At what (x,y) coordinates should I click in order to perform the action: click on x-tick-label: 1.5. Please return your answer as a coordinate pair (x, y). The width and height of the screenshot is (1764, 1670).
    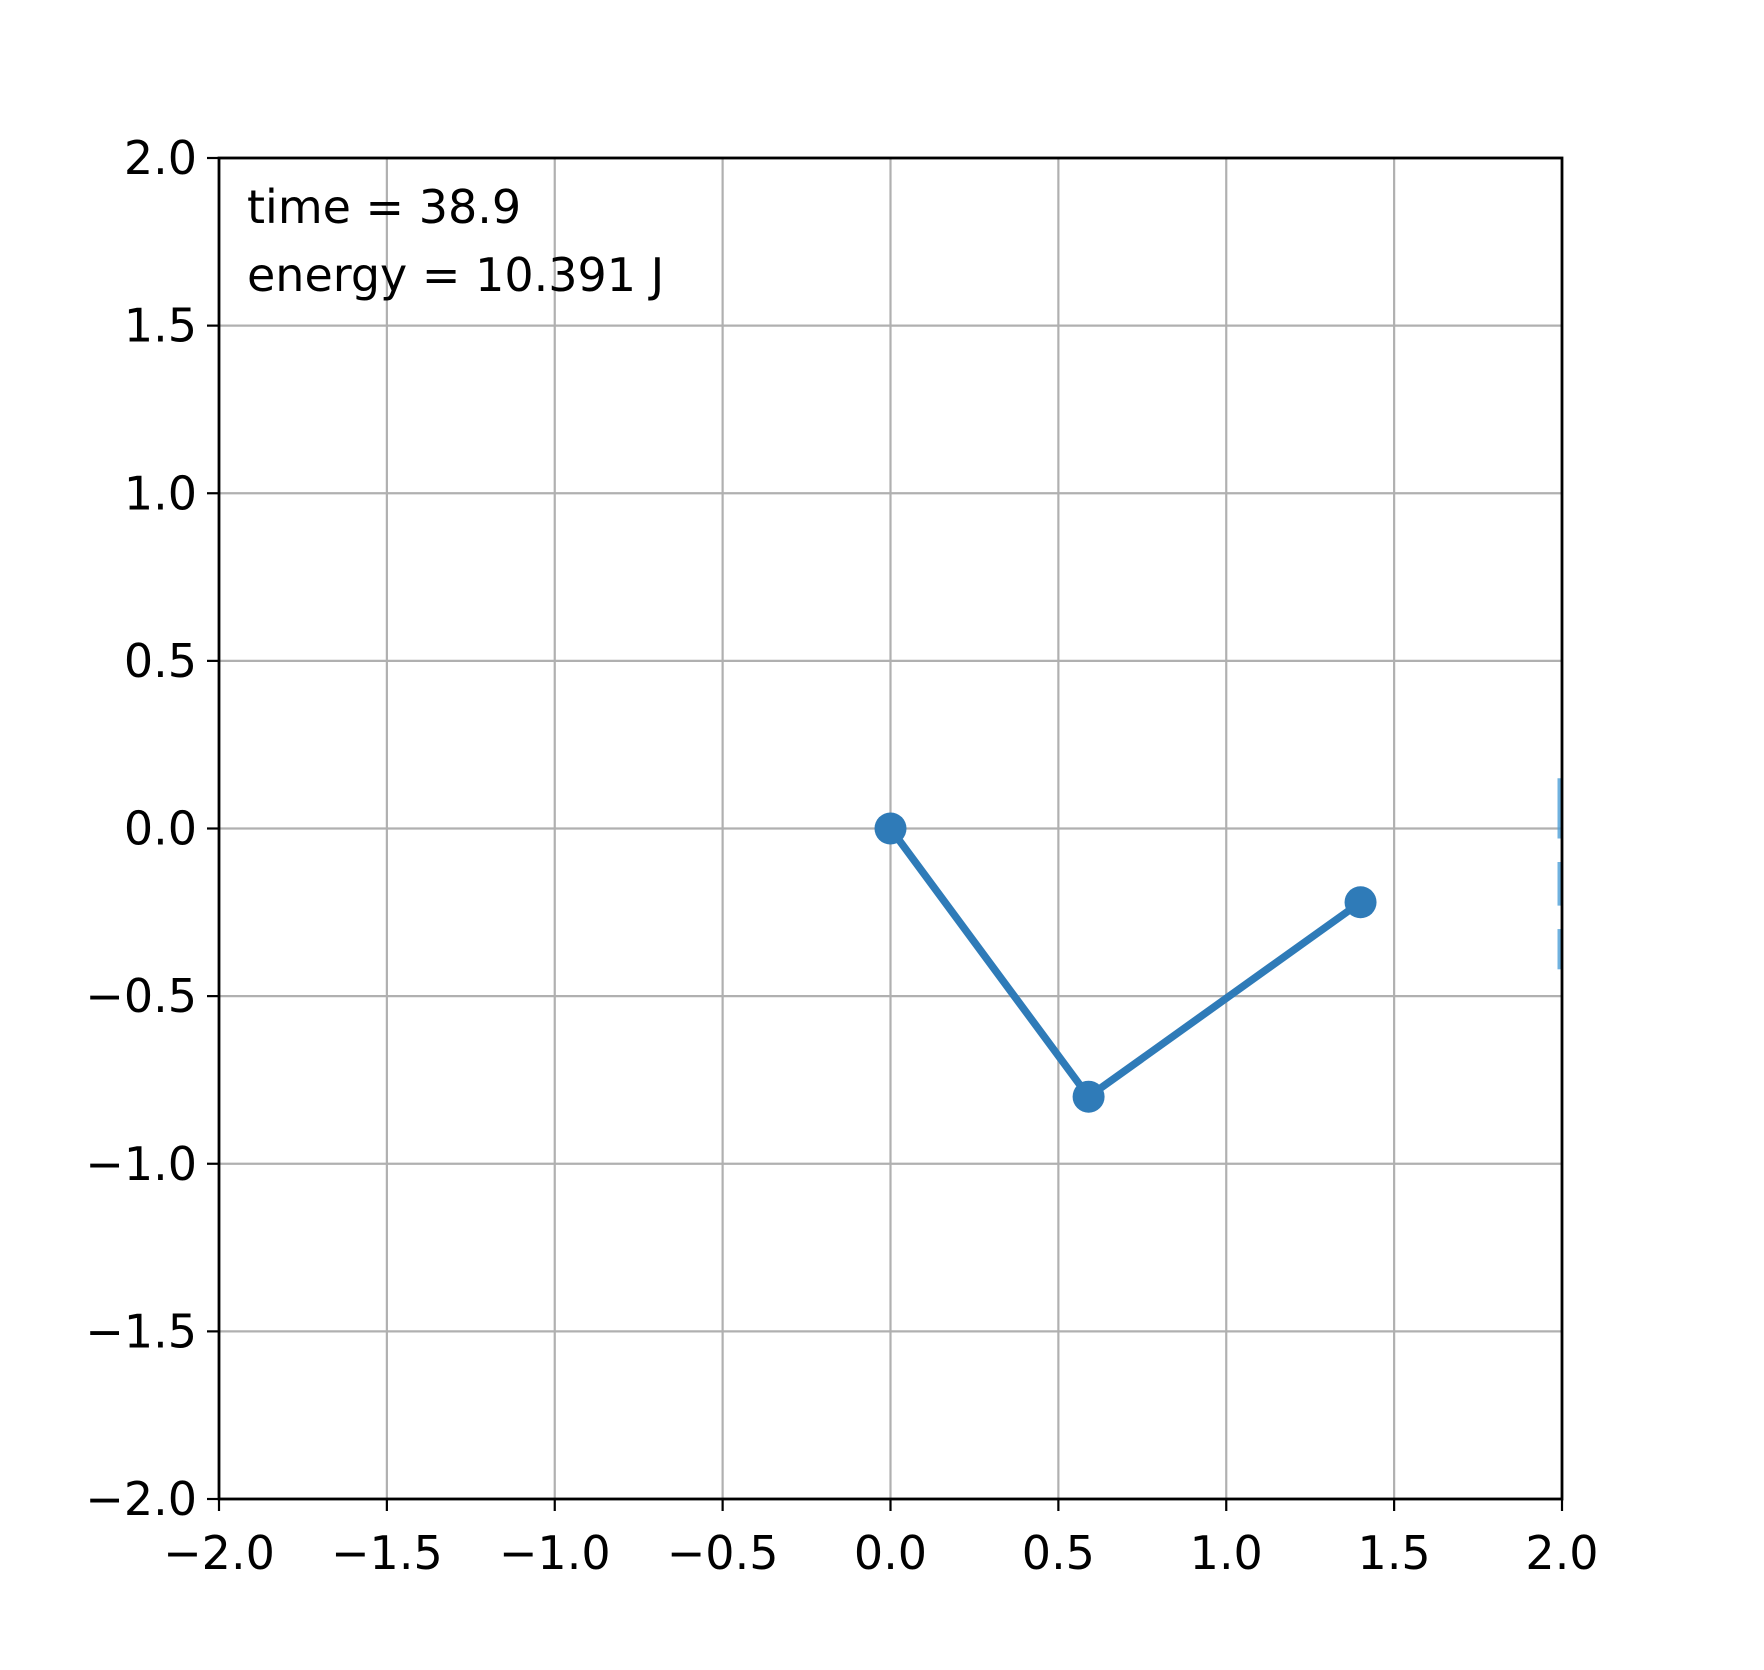
    Looking at the image, I should click on (1394, 1553).